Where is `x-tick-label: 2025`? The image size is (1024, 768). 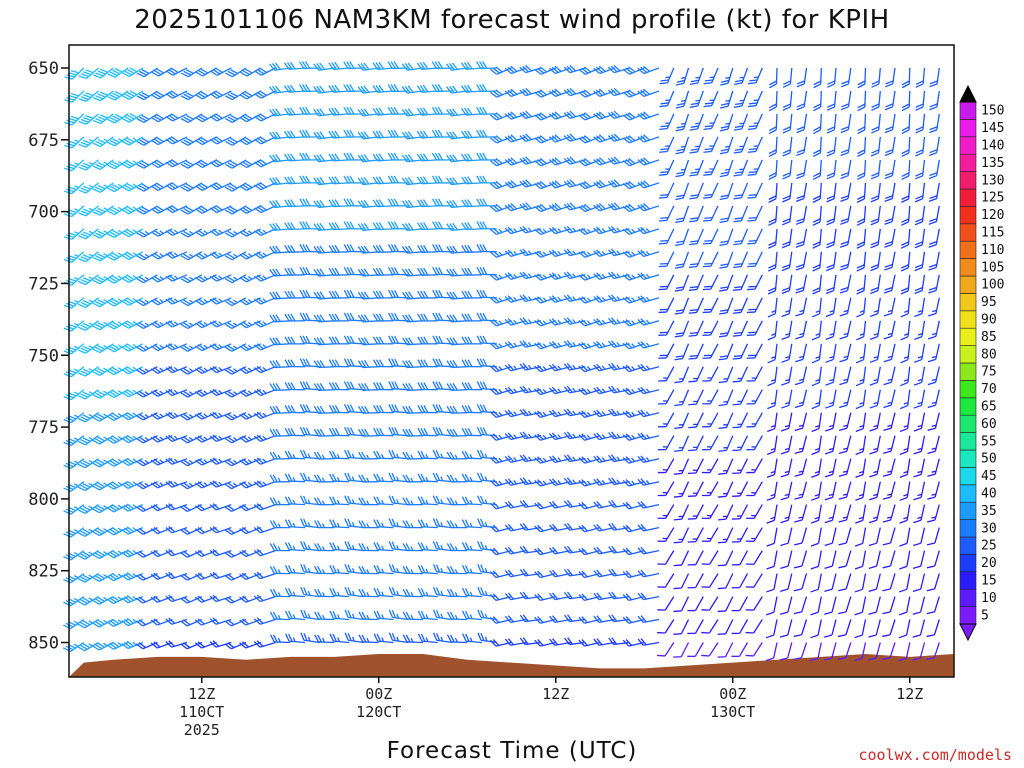 x-tick-label: 2025 is located at coordinates (202, 730).